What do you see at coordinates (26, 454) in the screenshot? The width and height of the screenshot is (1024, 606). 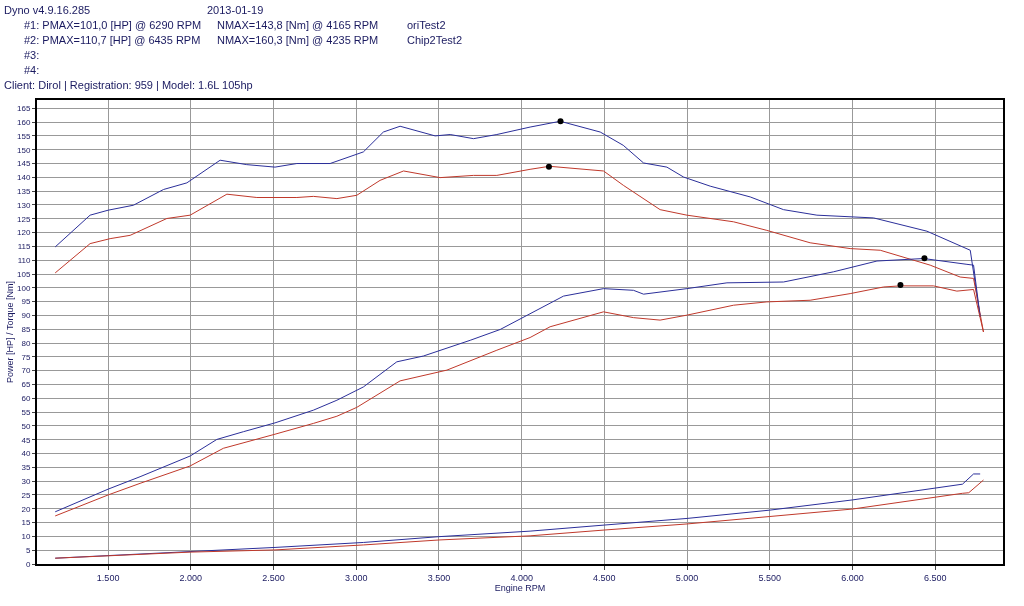 I see `y-tick-label: 40` at bounding box center [26, 454].